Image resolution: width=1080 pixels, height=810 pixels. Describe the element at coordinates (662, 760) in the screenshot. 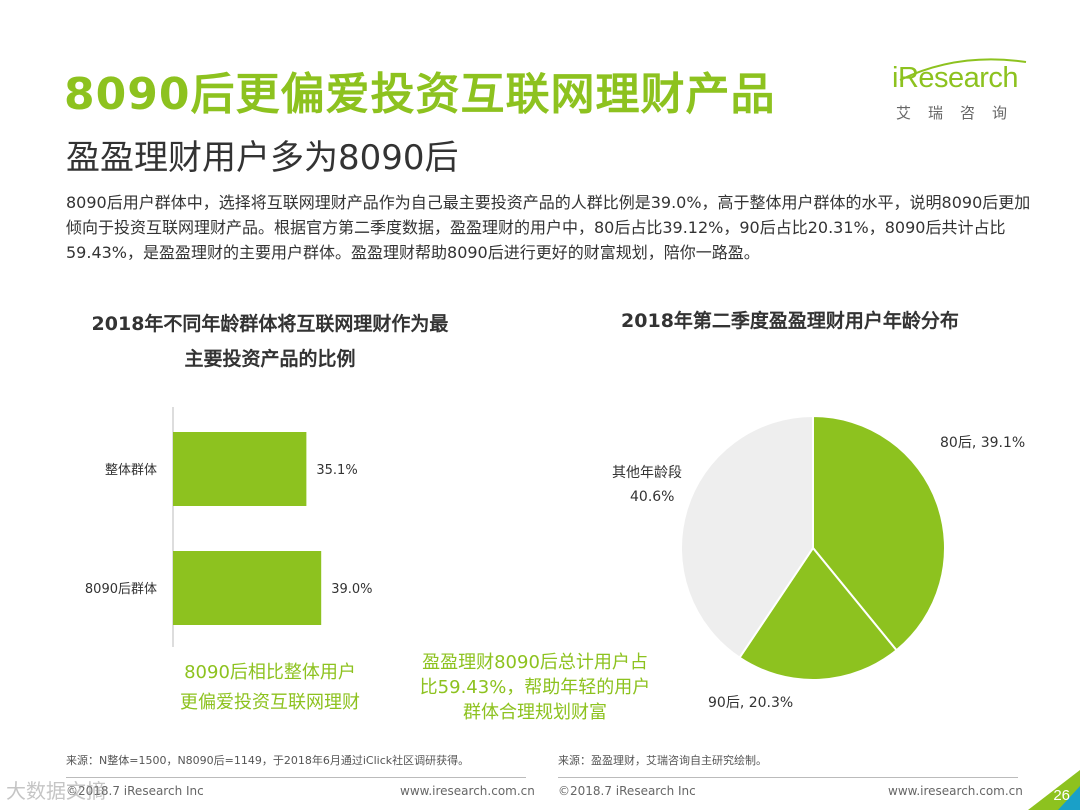

I see `source-note-right: 来源：盈盈理财，艾瑞咨询自主研究绘制。` at that location.